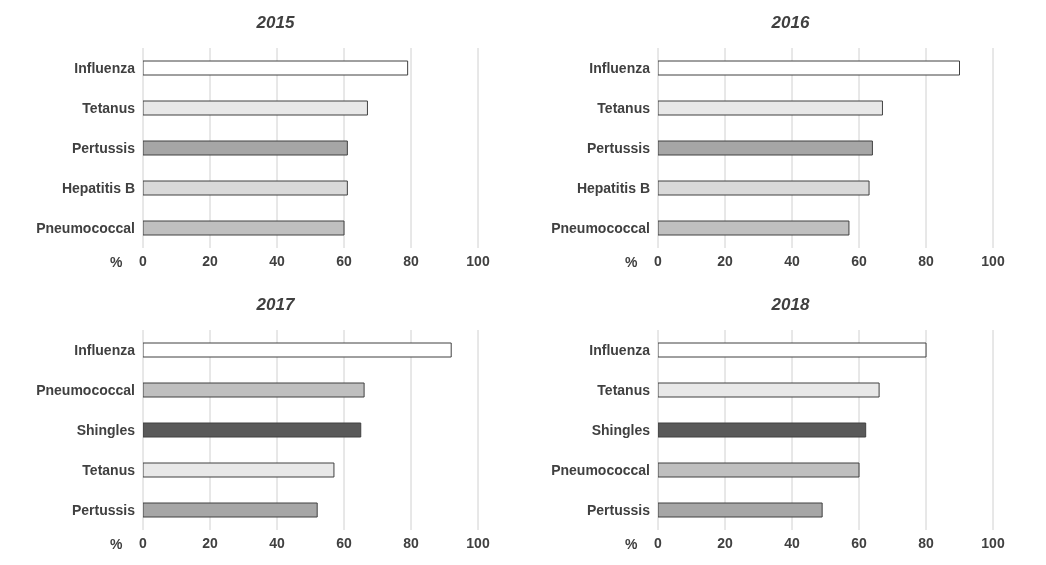 The image size is (1046, 565). I want to click on chart-title: 2017, so click(275, 305).